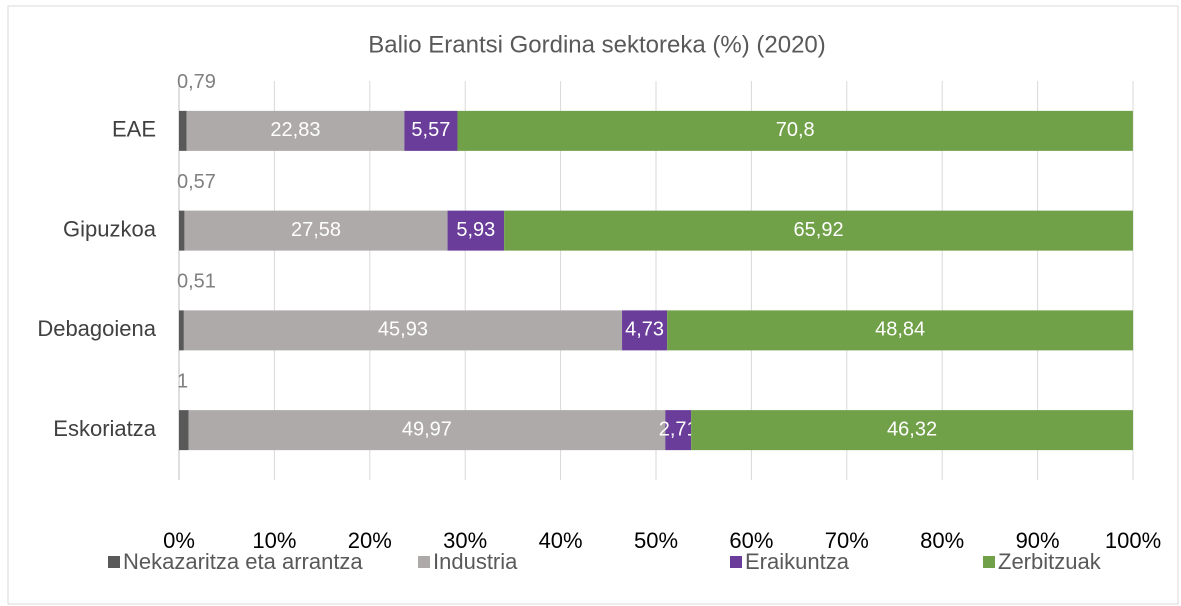 The height and width of the screenshot is (606, 1181). I want to click on y-tick-label: EAE, so click(134, 129).